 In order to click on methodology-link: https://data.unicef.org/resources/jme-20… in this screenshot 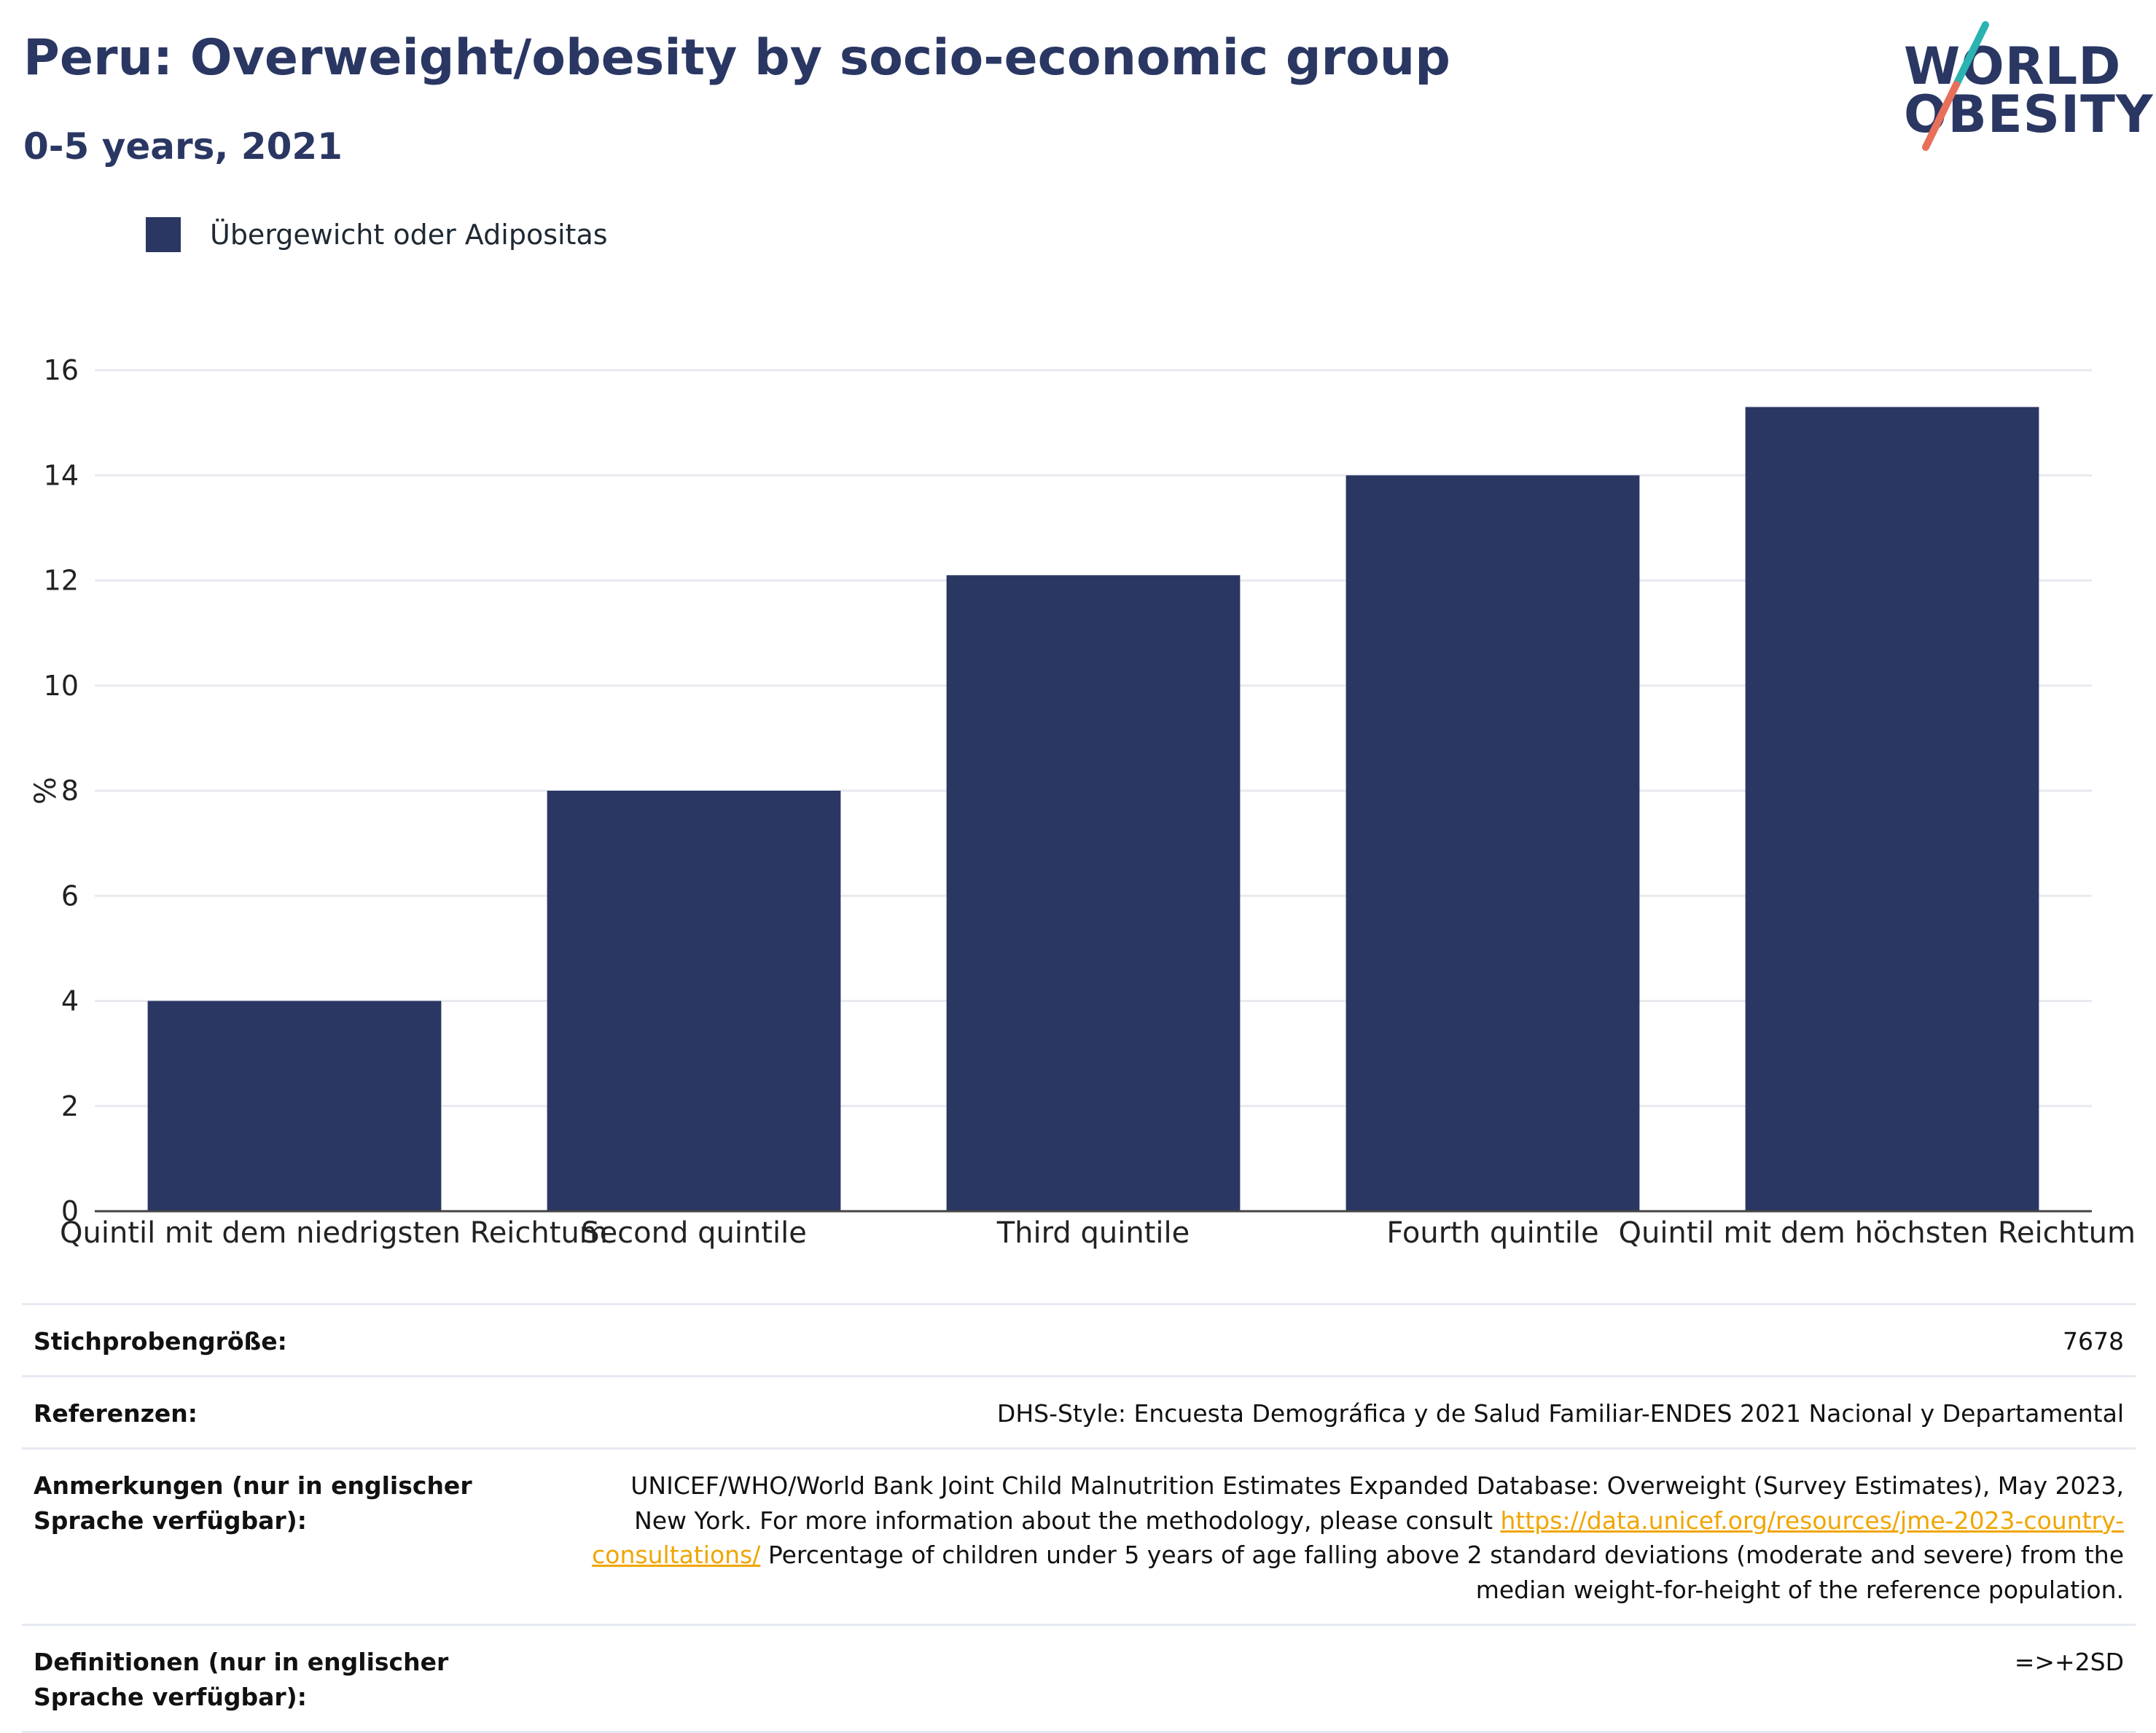, I will do `click(1358, 1538)`.